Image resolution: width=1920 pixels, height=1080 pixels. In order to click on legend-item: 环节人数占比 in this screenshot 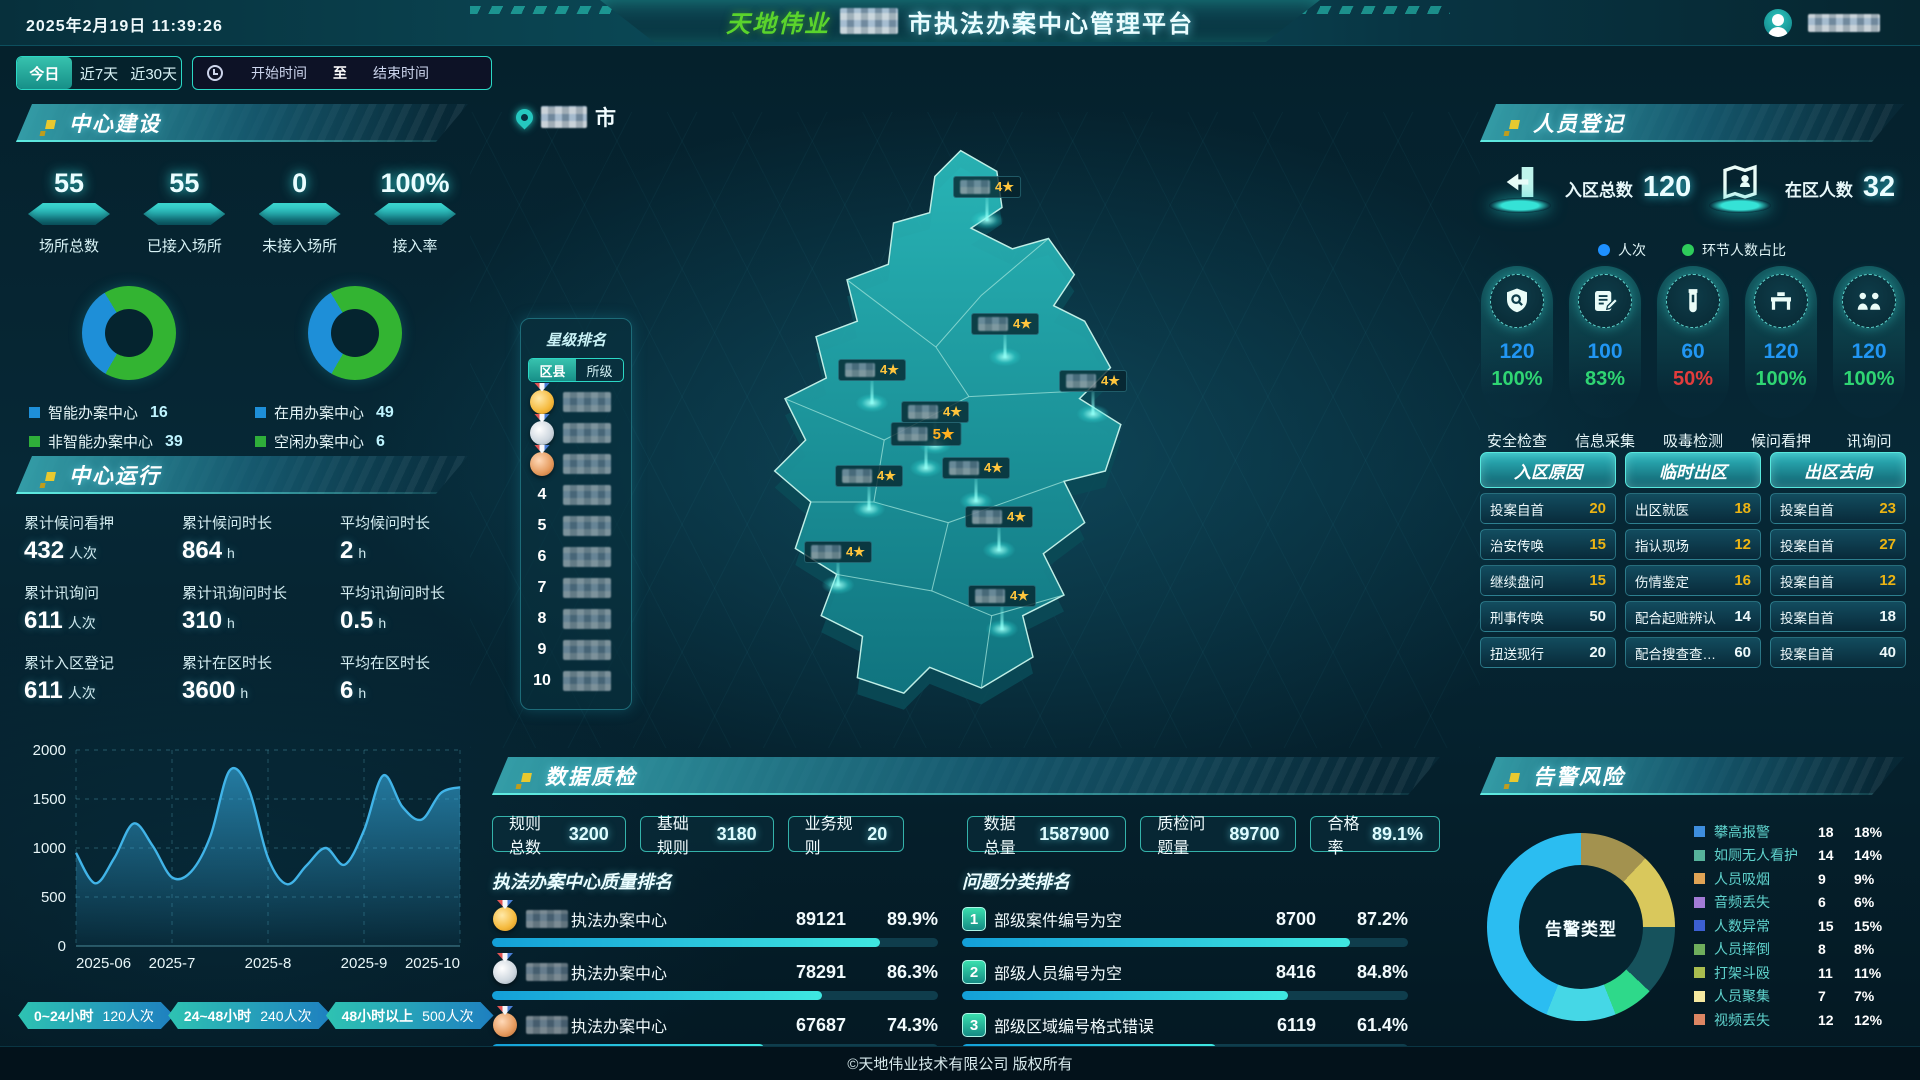, I will do `click(1734, 250)`.